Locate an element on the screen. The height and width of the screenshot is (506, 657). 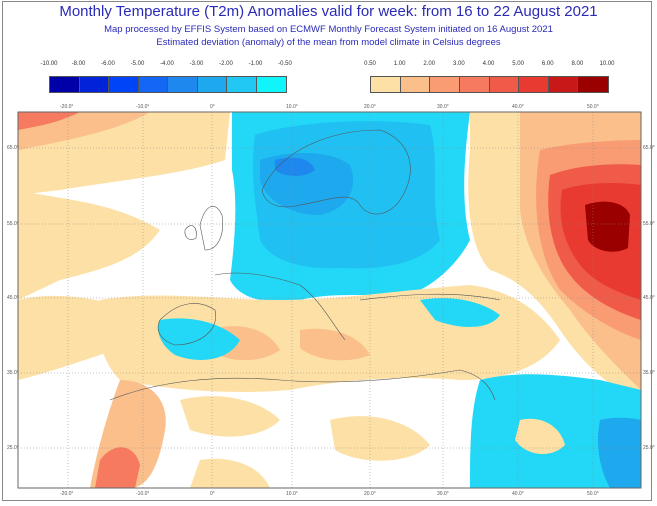
lon-label-top: 0° is located at coordinates (212, 107).